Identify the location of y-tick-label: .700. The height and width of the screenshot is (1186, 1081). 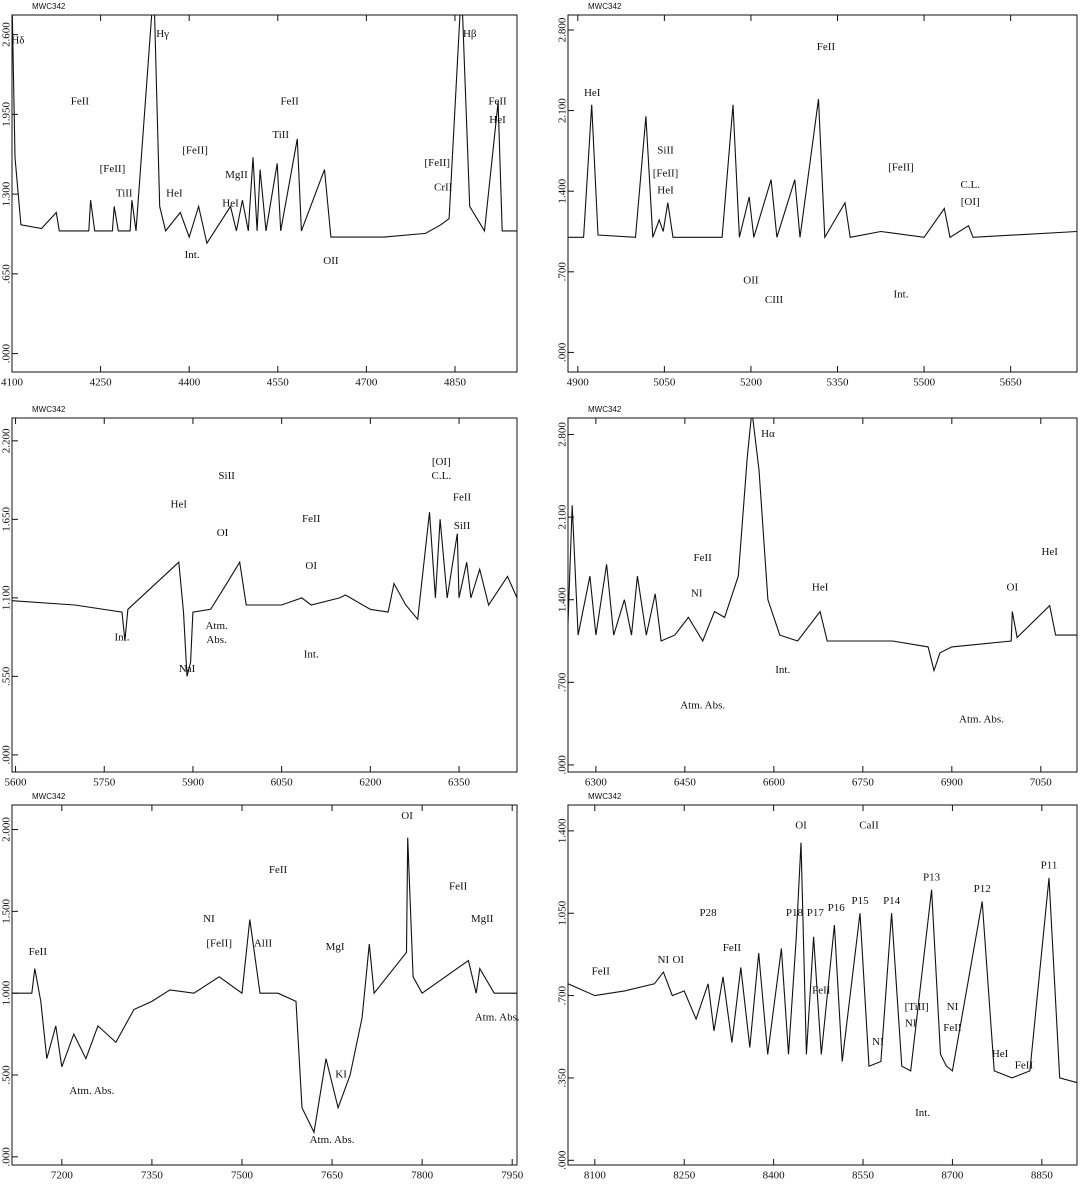
(563, 682).